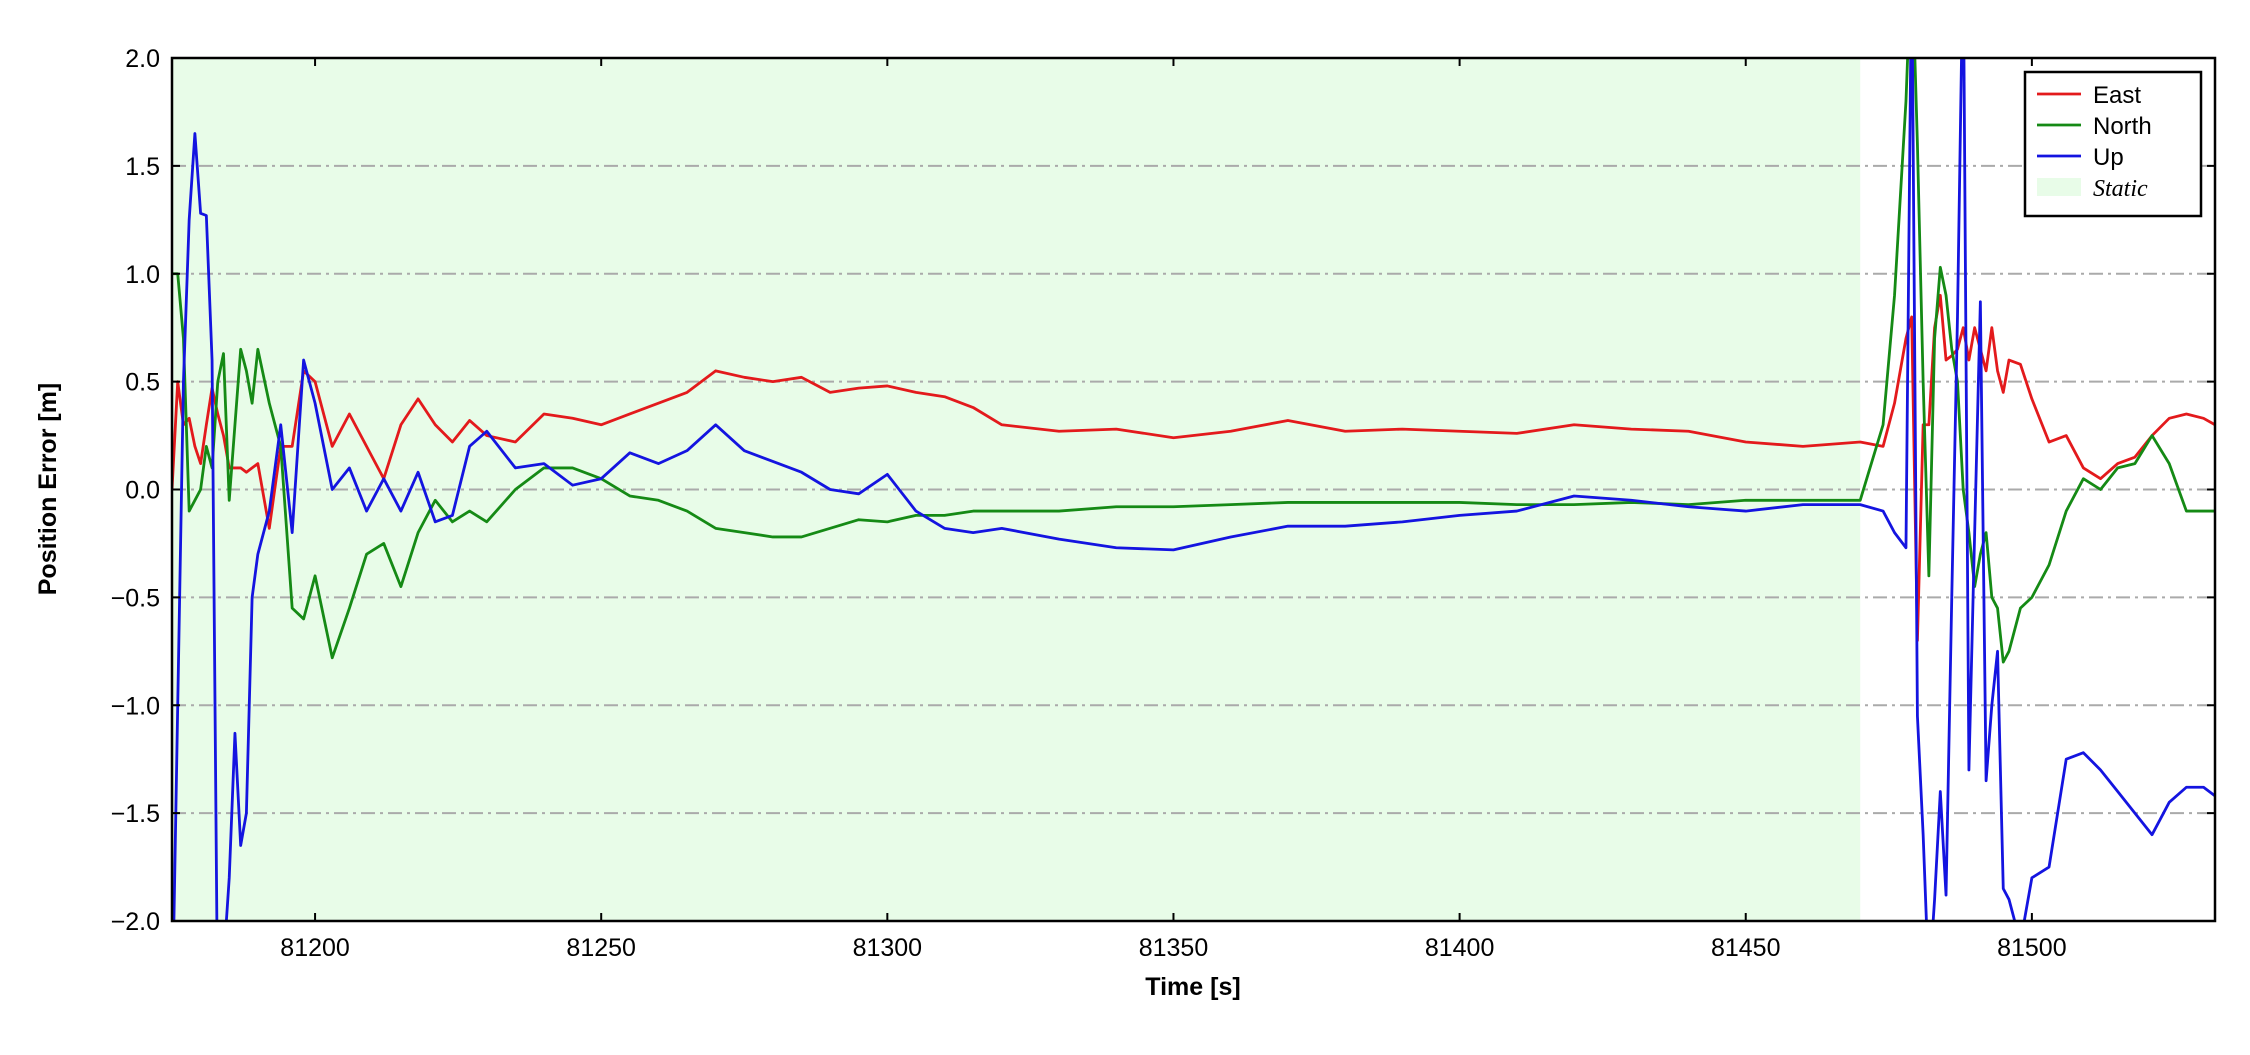 Image resolution: width=2250 pixels, height=1055 pixels. Describe the element at coordinates (2117, 95) in the screenshot. I see `legend-label: East` at that location.